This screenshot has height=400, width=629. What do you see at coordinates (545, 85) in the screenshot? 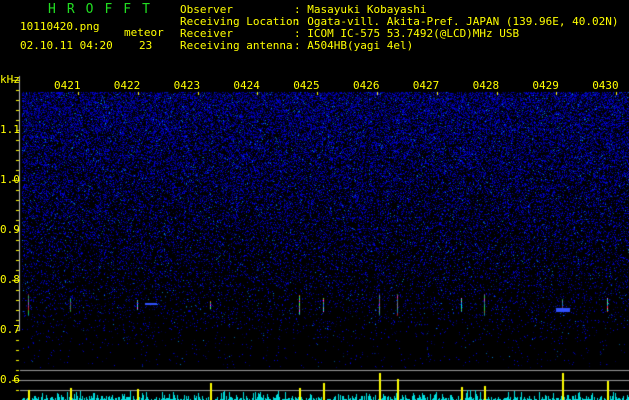
I see `x-tick-label: 0429` at bounding box center [545, 85].